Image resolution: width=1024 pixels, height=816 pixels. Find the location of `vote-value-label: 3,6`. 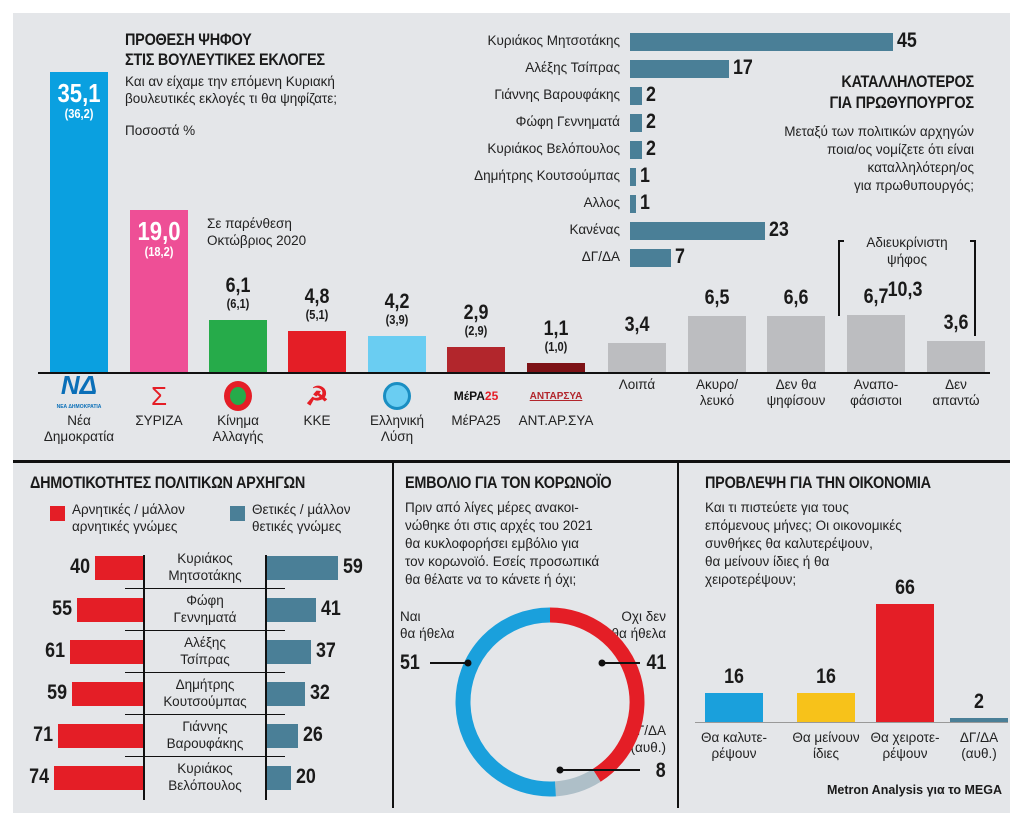

vote-value-label: 3,6 is located at coordinates (956, 323).